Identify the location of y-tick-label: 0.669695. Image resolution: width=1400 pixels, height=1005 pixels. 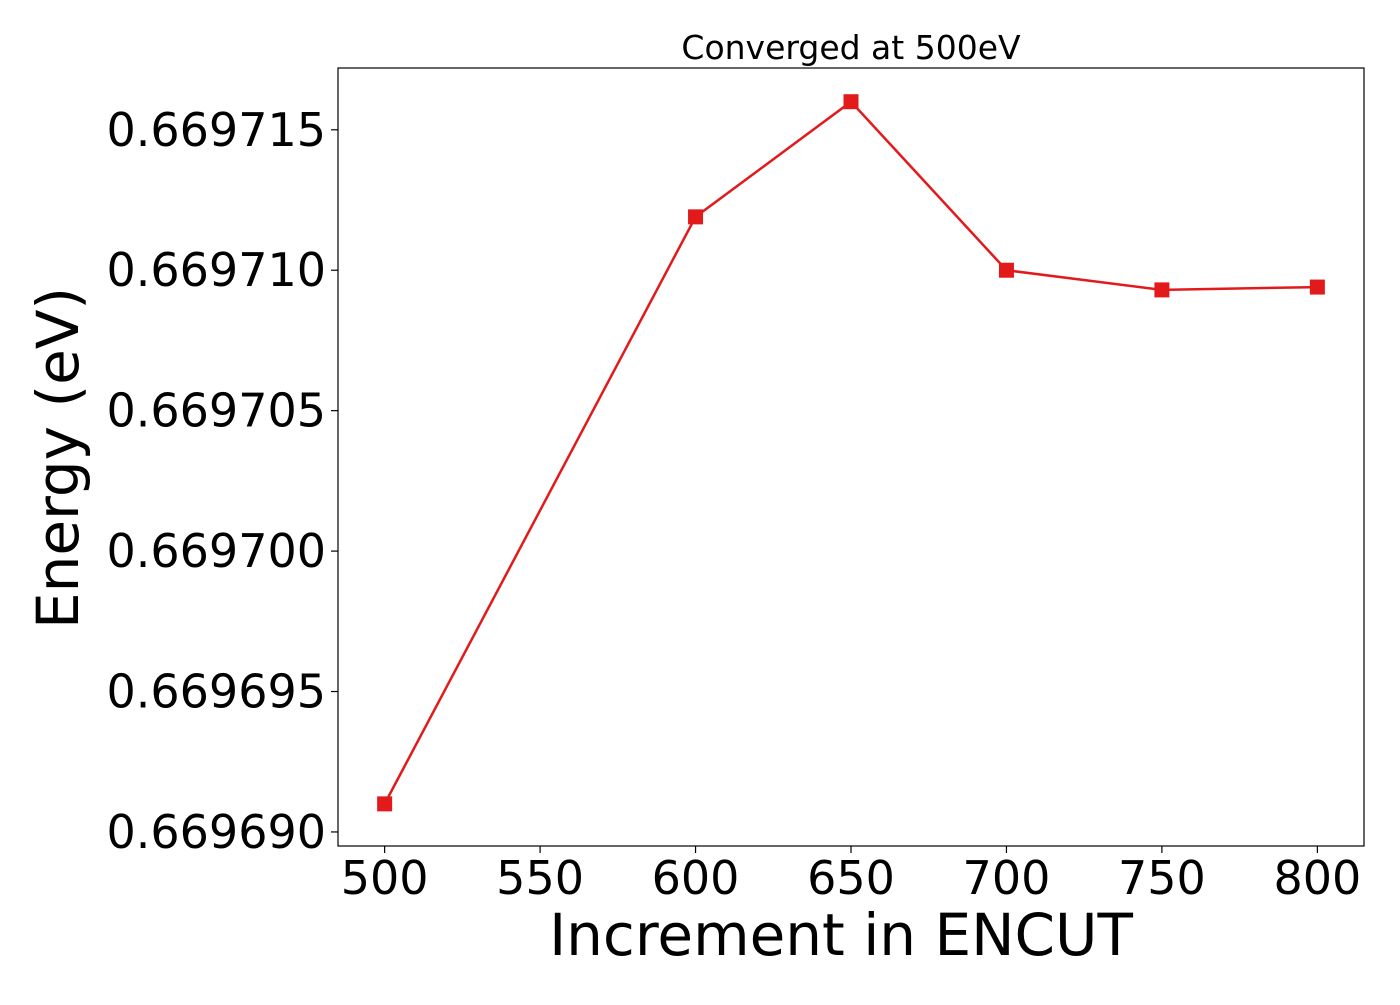
(217, 692).